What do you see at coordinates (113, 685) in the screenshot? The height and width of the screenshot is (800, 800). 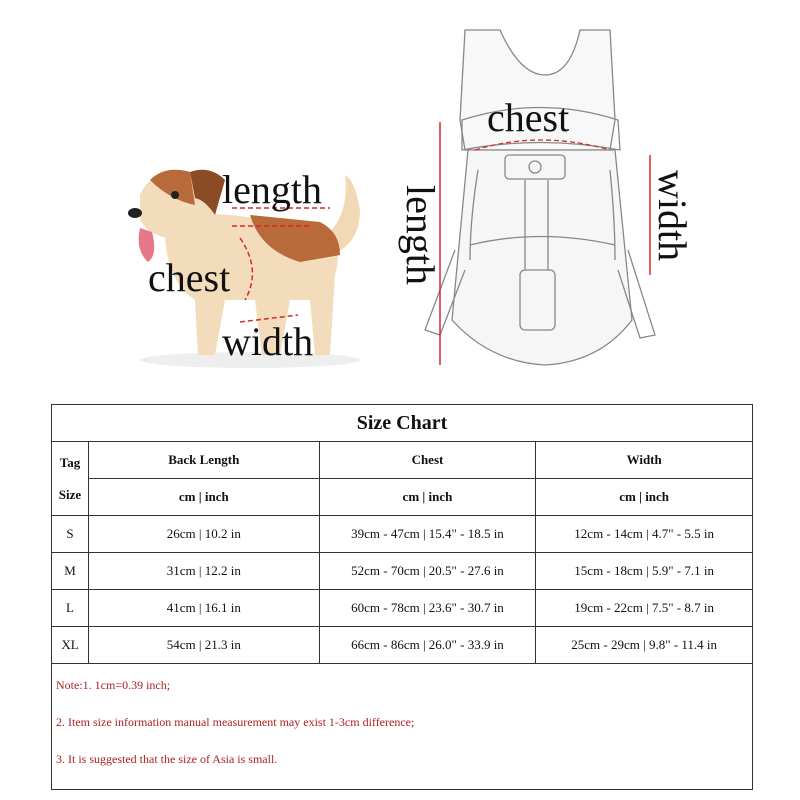 I see `note-1: Note:1. 1cm=0.39 inch;` at bounding box center [113, 685].